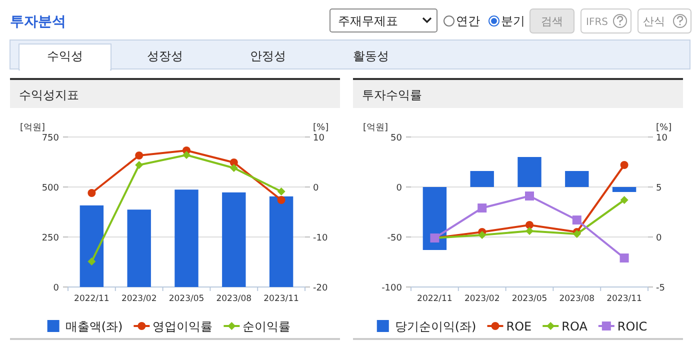 Image resolution: width=697 pixels, height=342 pixels. What do you see at coordinates (371, 56) in the screenshot?
I see `text: 활동성` at bounding box center [371, 56].